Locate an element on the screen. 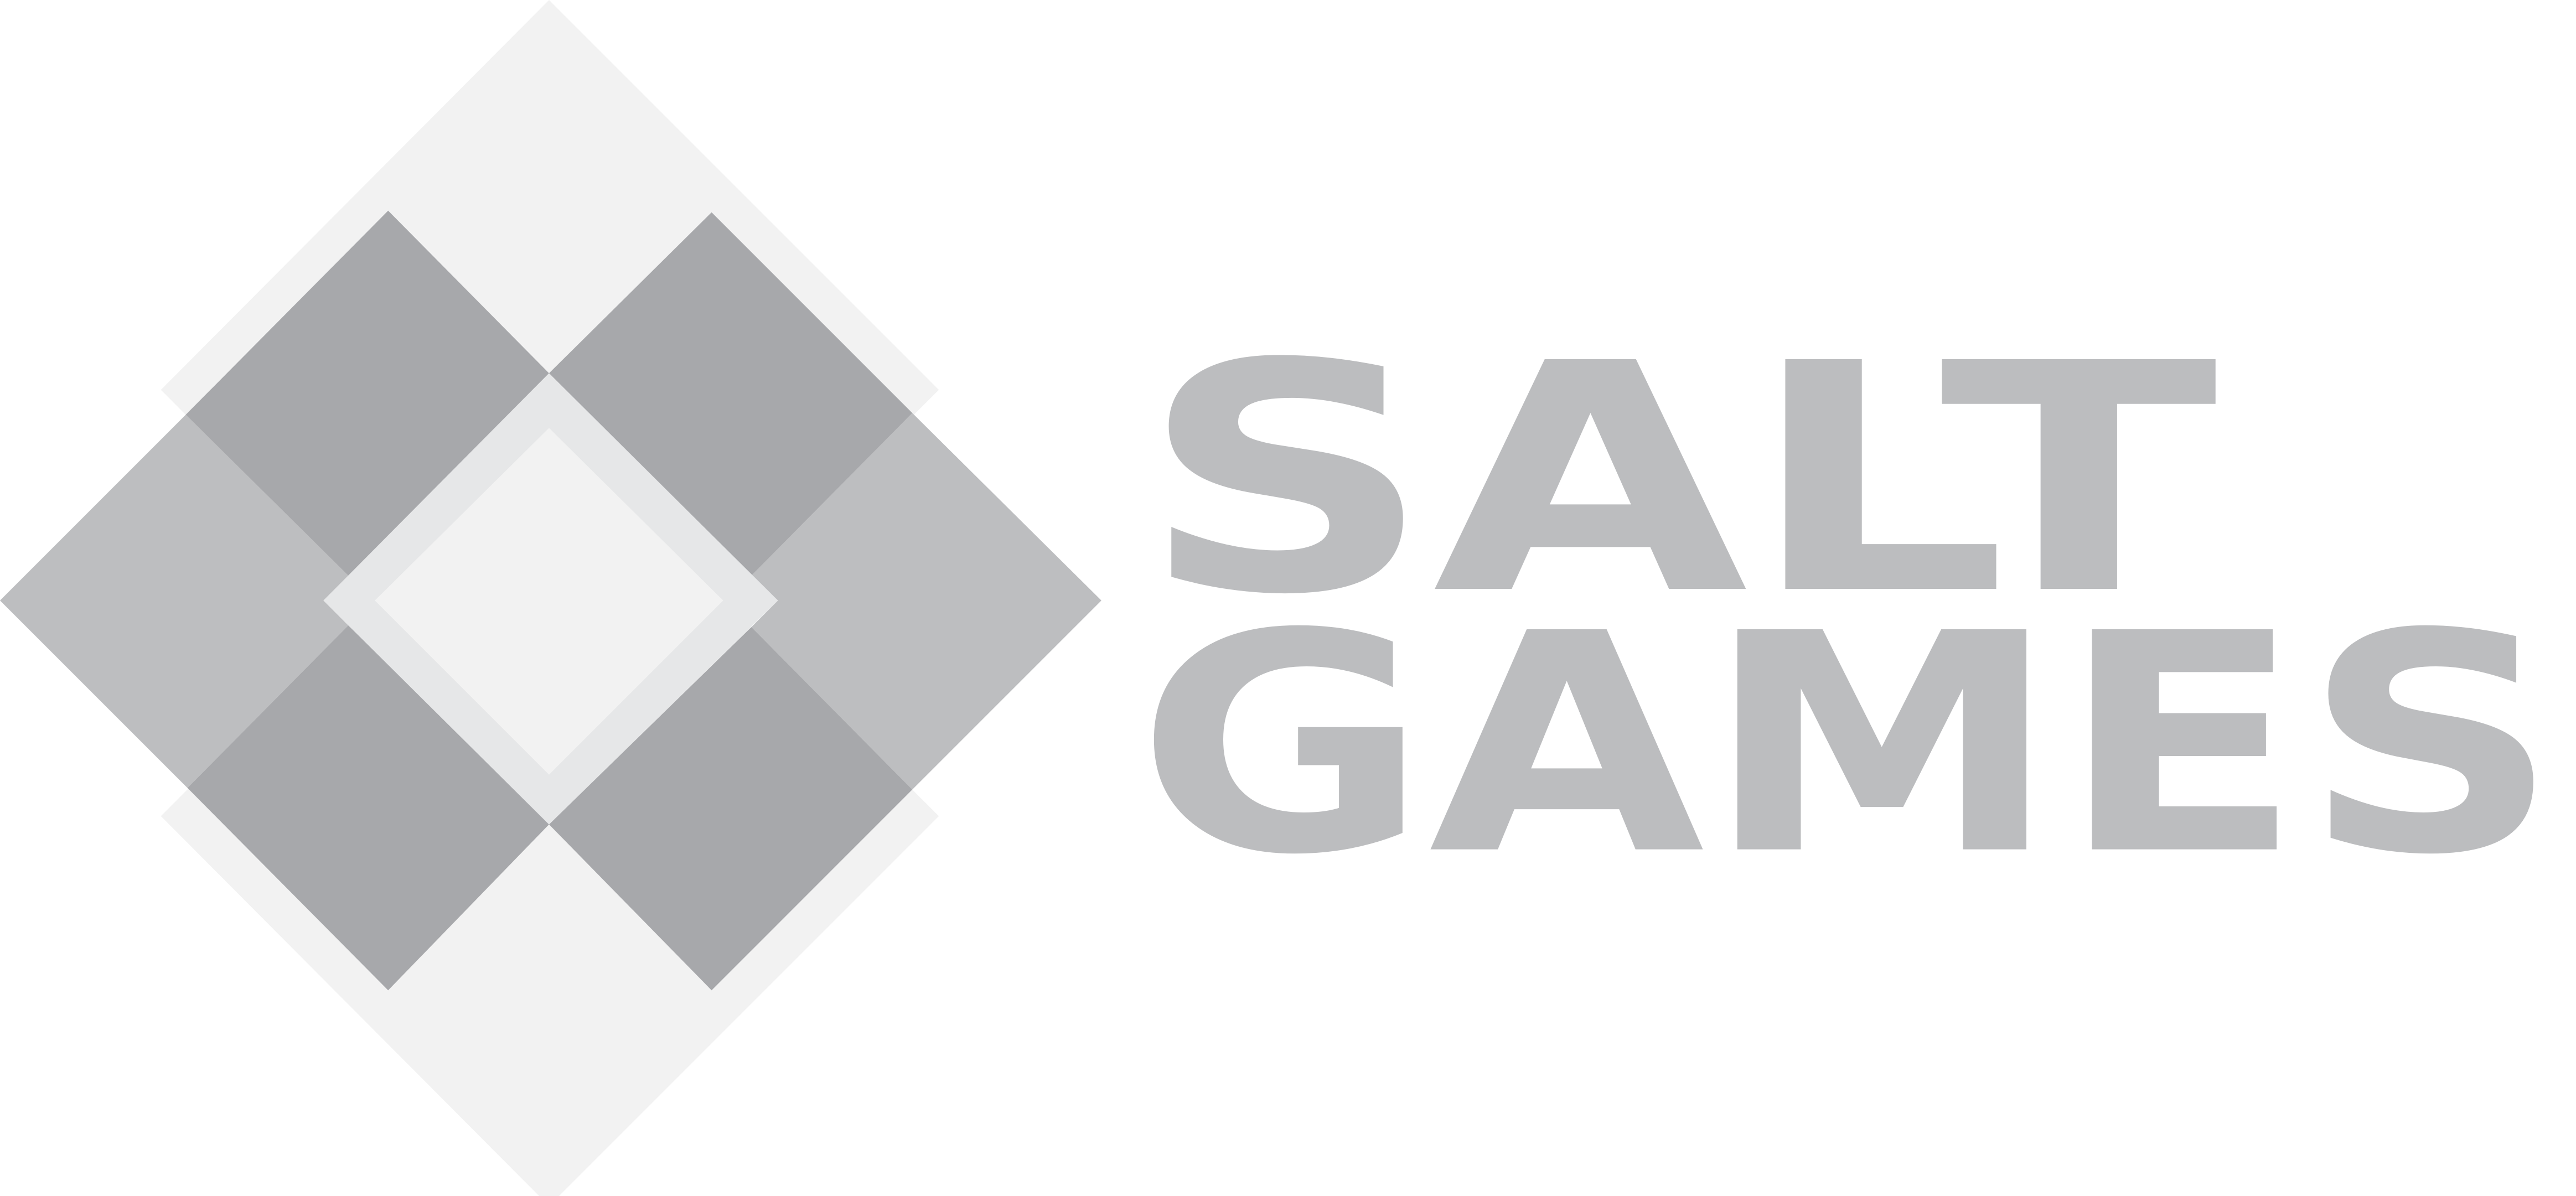 This screenshot has height=1196, width=2576. dark-top-right is located at coordinates (731, 394).